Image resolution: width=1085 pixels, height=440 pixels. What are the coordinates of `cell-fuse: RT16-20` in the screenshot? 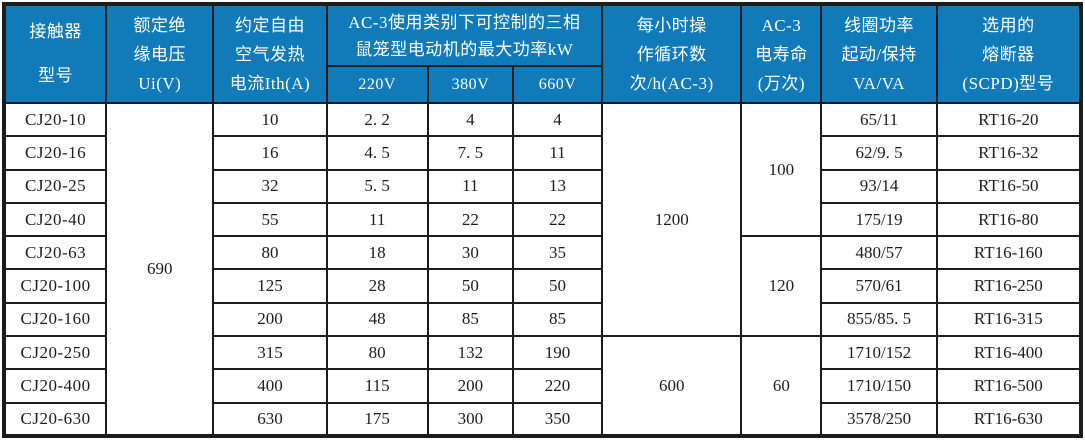 It's located at (1009, 119).